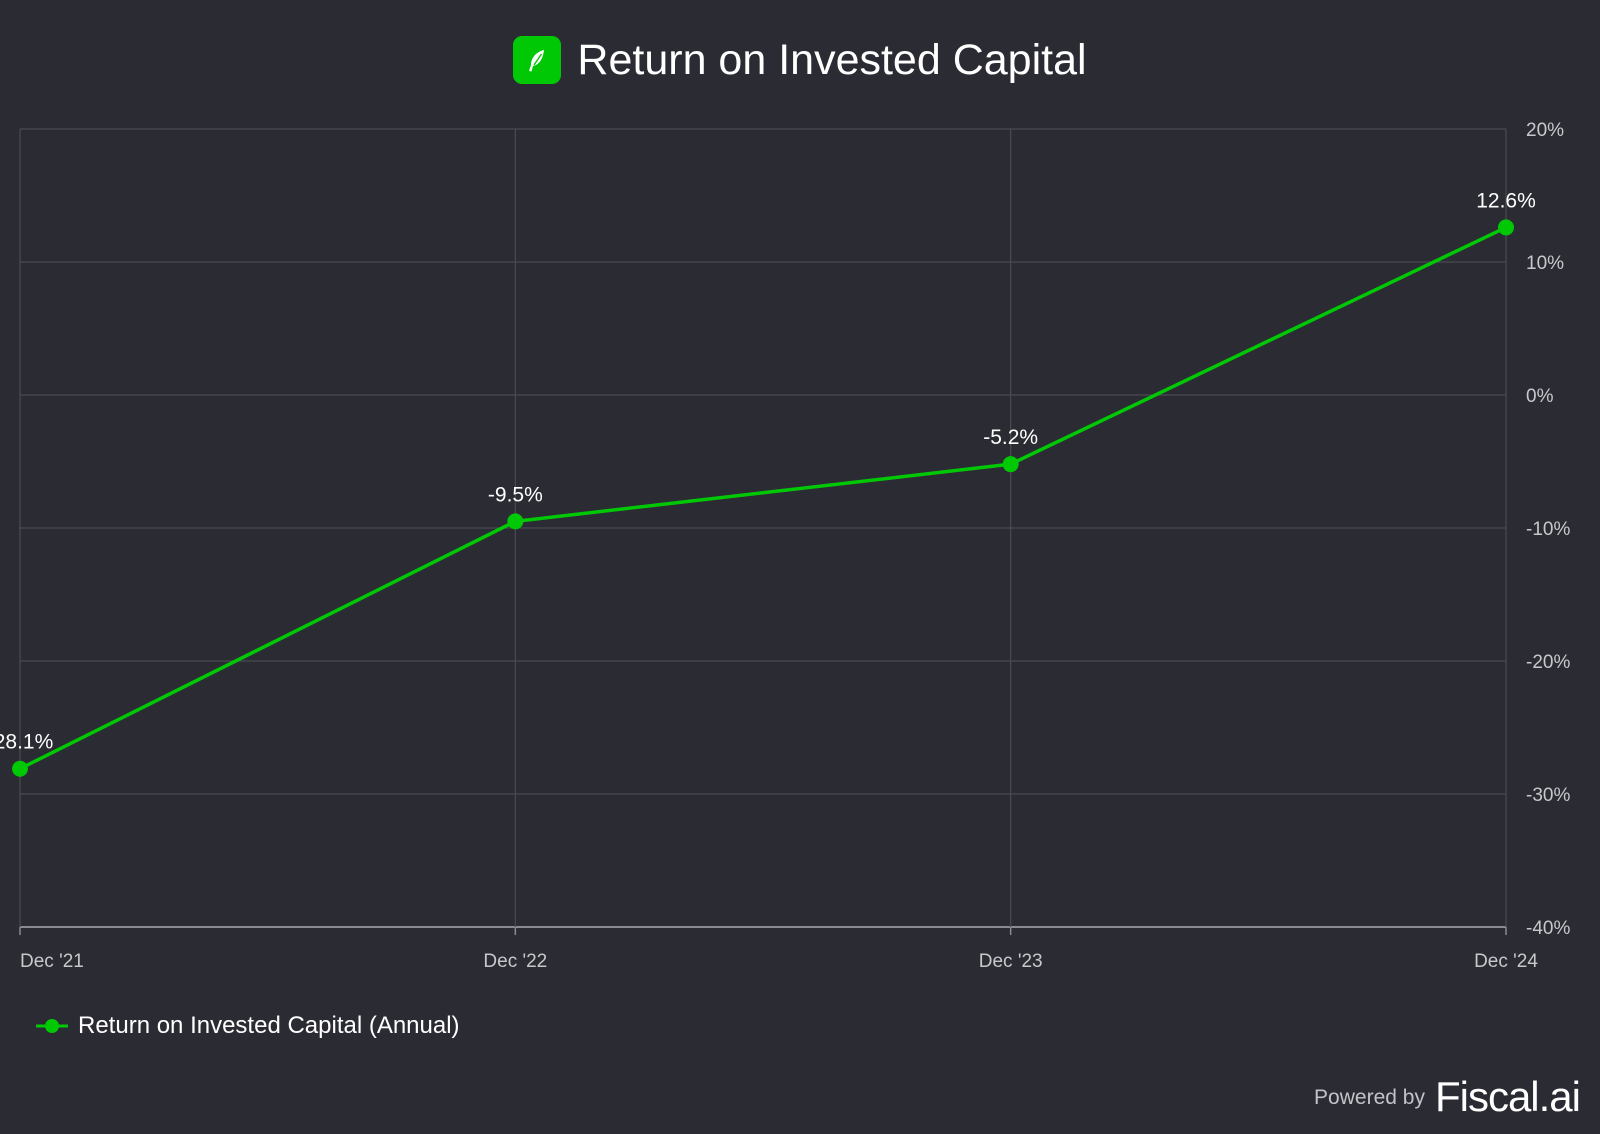 The image size is (1600, 1134). Describe the element at coordinates (1010, 437) in the screenshot. I see `data-label: -5.2%` at that location.